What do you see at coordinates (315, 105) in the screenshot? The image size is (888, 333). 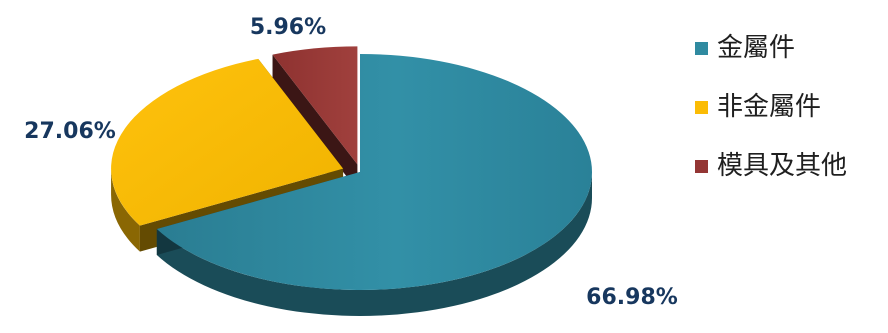 I see `slice-top-模具及其他` at bounding box center [315, 105].